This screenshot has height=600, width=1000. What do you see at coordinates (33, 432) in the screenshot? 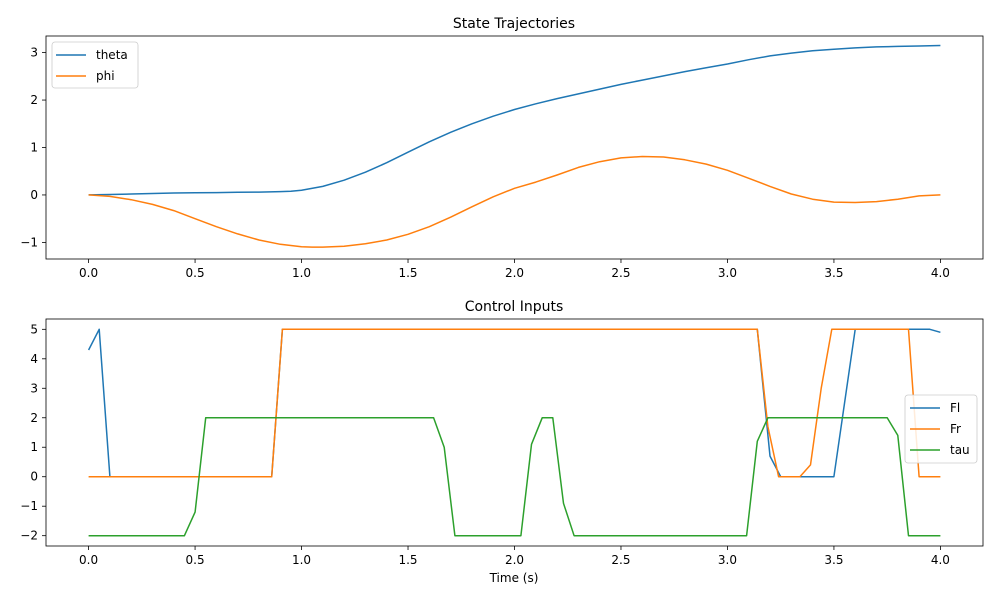
I see `y-ticks: −2 −1 0 1 2 3 4 5` at bounding box center [33, 432].